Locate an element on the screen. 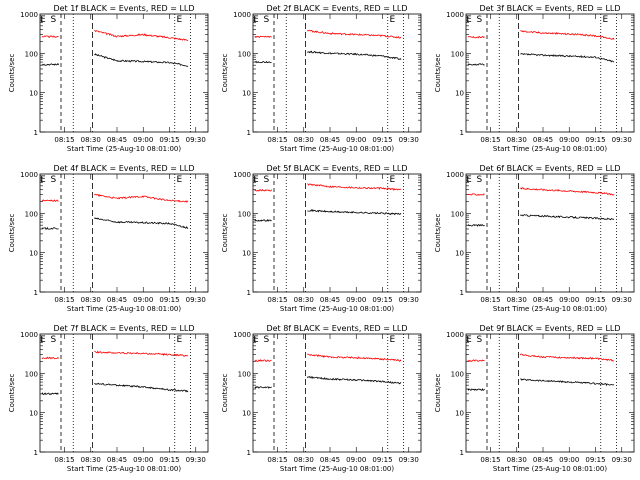 This screenshot has width=640, height=480. panel-title: Det 2f BLACK = Events, RED = LLD is located at coordinates (336, 8).